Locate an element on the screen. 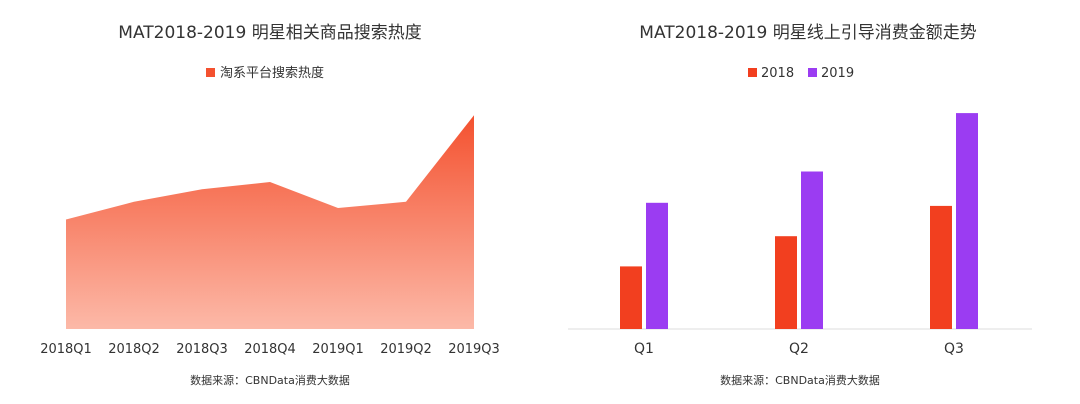 This screenshot has height=404, width=1080. bar-2018-Q3 is located at coordinates (941, 267).